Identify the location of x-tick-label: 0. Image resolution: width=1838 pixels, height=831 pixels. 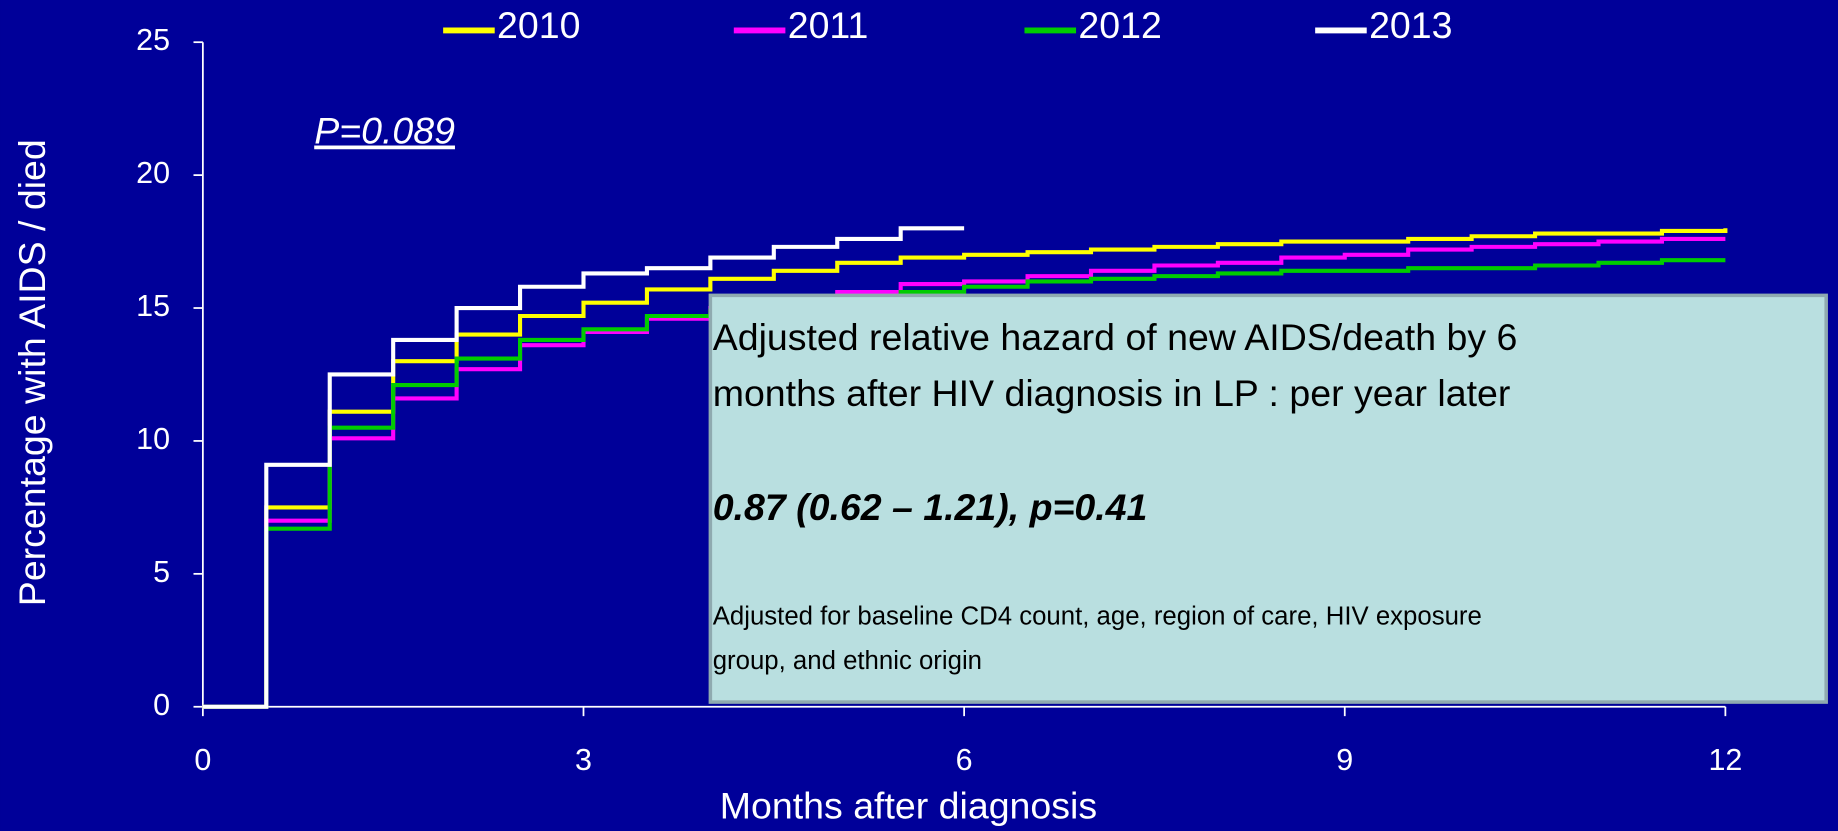
(202, 760).